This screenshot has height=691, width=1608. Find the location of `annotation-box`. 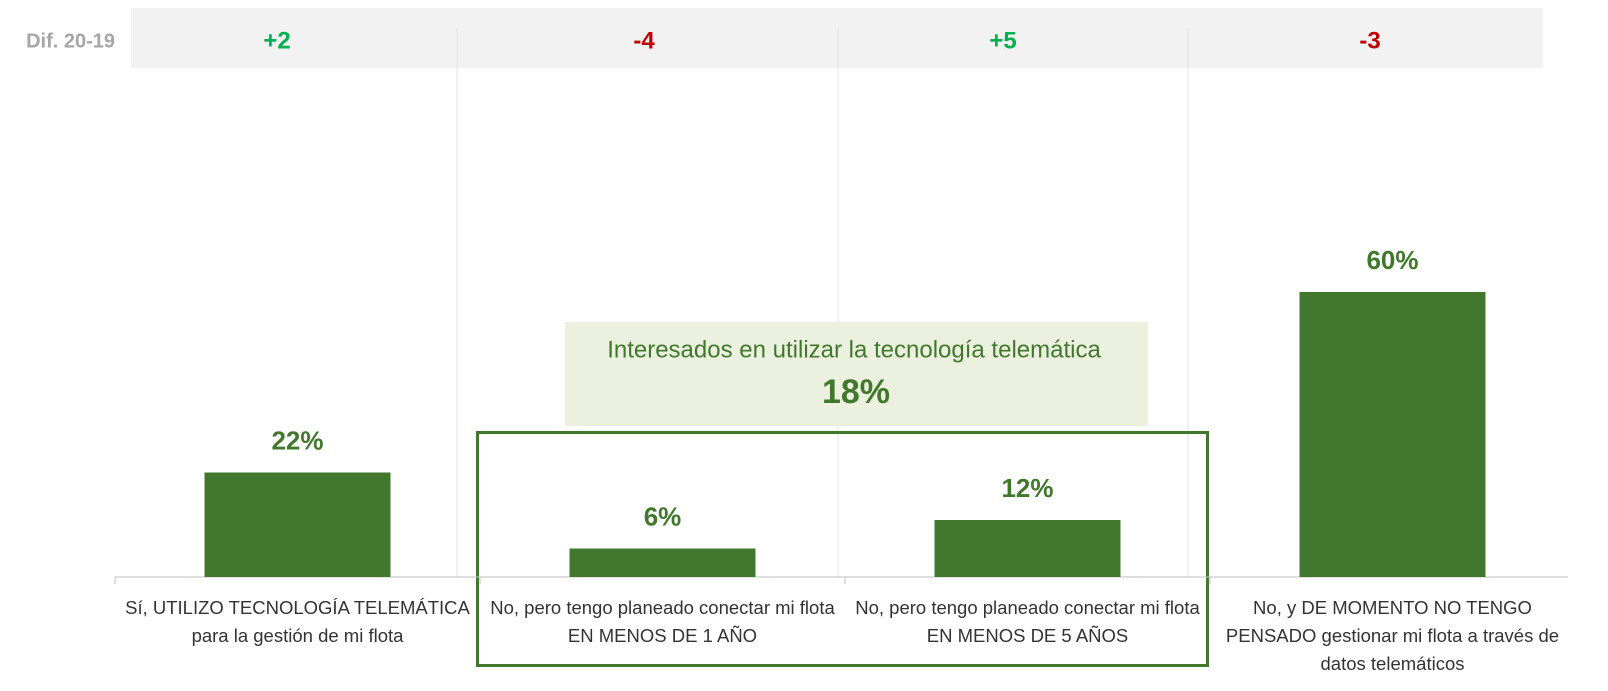

annotation-box is located at coordinates (856, 374).